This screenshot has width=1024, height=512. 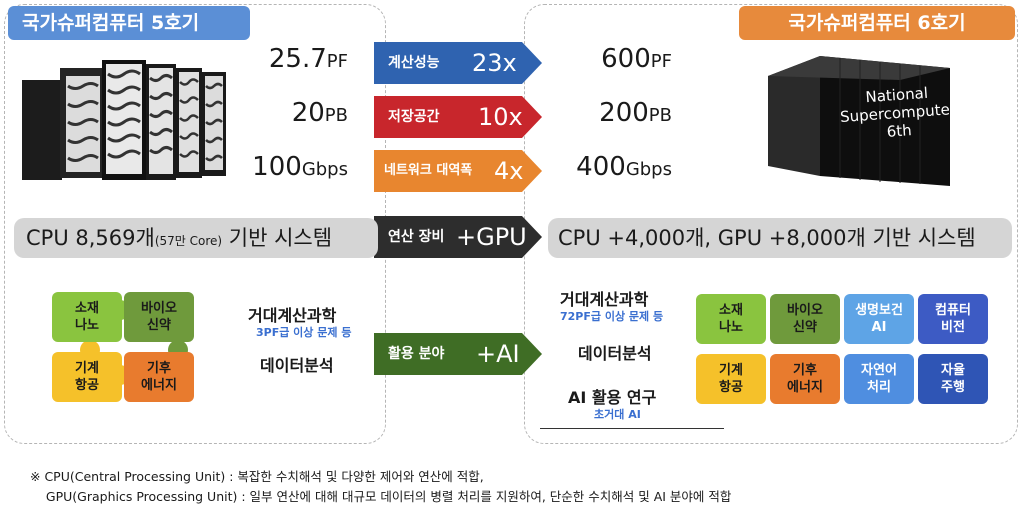 I want to click on spec-6-performance: 600PF, so click(x=636, y=59).